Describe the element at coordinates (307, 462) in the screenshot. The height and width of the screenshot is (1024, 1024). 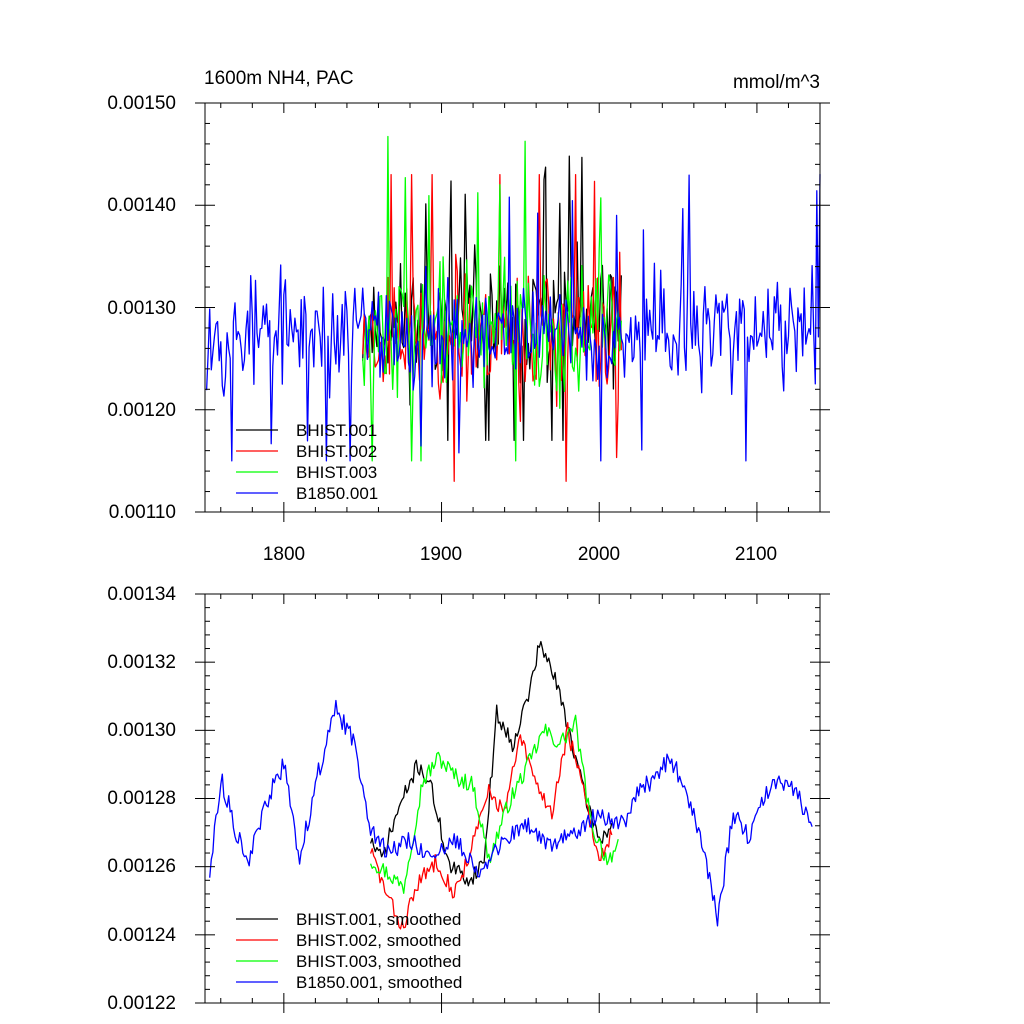
I see `top-legend: BHIST.001 BHIST.002 BHIST.003 B1850.001` at that location.